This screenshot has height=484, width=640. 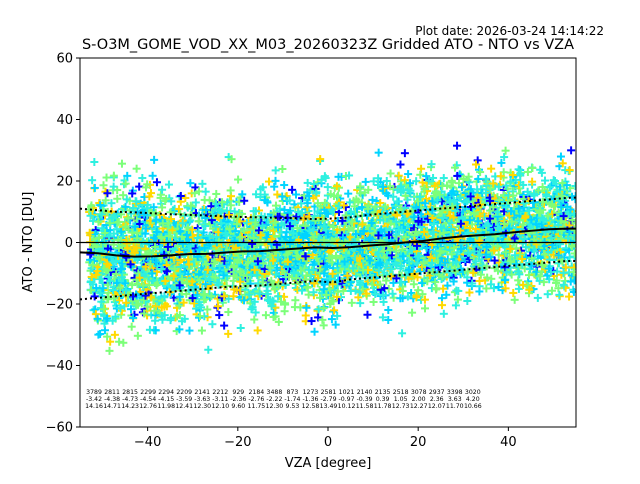 What do you see at coordinates (293, 406) in the screenshot?
I see `bin-std-label: 9.53` at bounding box center [293, 406].